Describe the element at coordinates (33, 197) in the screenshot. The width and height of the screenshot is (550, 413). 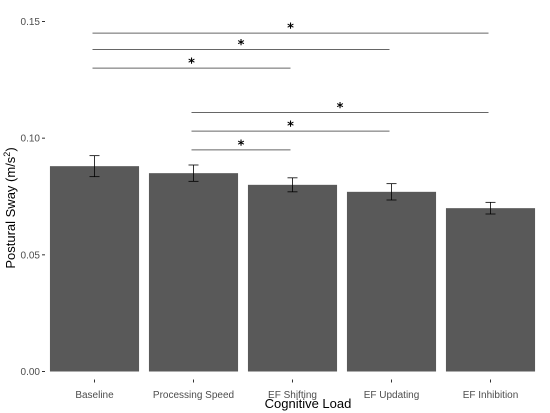
I see `y-axis-ticks: 0.00 0.05 0.10 0.15` at that location.